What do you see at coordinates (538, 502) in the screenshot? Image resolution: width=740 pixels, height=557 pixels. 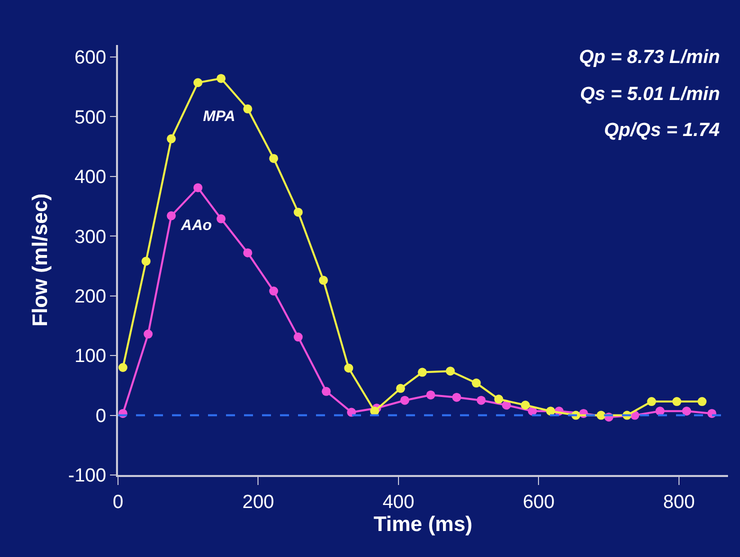 I see `x-tick-label: 600` at bounding box center [538, 502].